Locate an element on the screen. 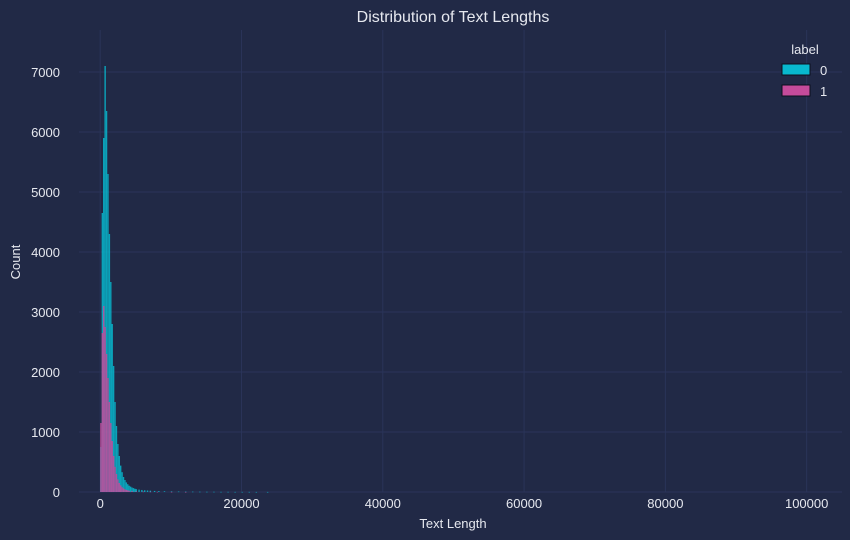 This screenshot has height=540, width=850. legend-item-0: 0 is located at coordinates (804, 70).